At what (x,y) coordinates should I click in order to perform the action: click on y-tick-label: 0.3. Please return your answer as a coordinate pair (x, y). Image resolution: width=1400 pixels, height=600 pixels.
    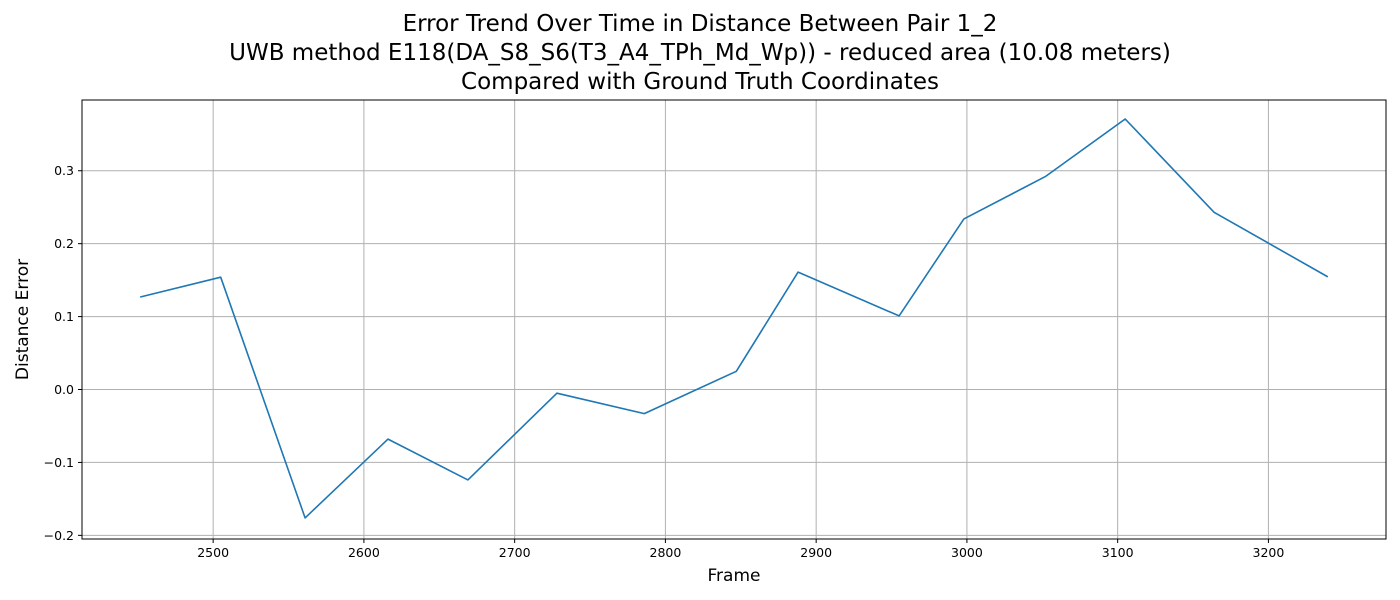
    Looking at the image, I should click on (64, 170).